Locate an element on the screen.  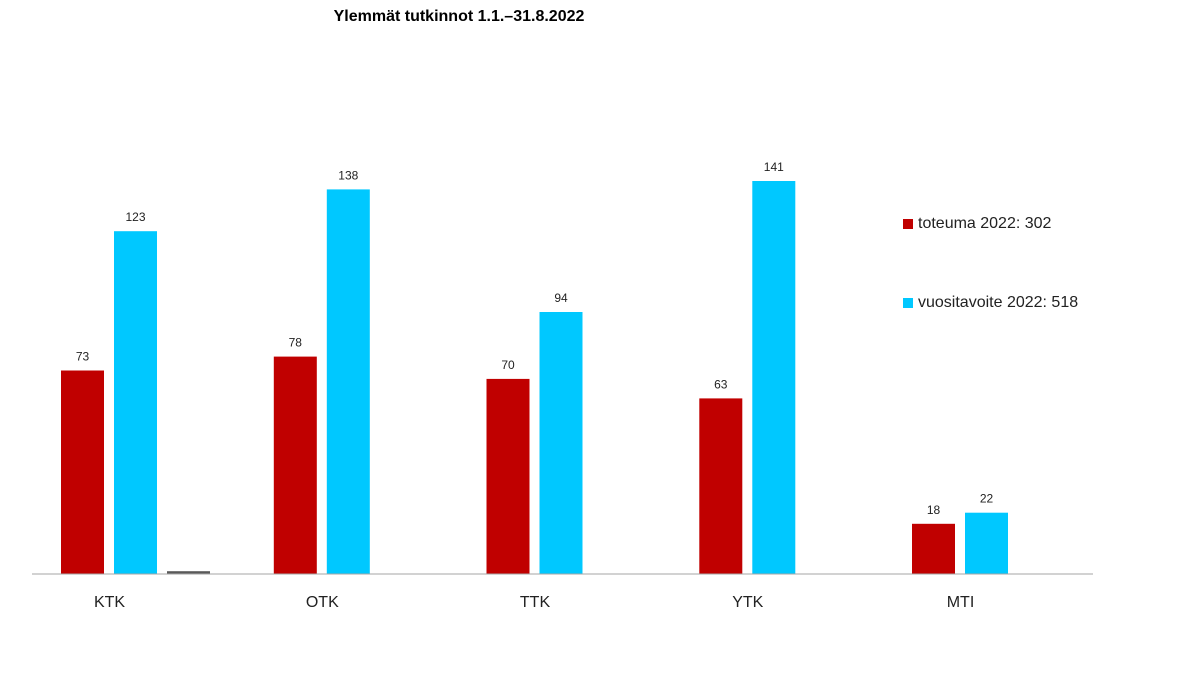
x-tick-label-mti: MTI is located at coordinates (961, 602).